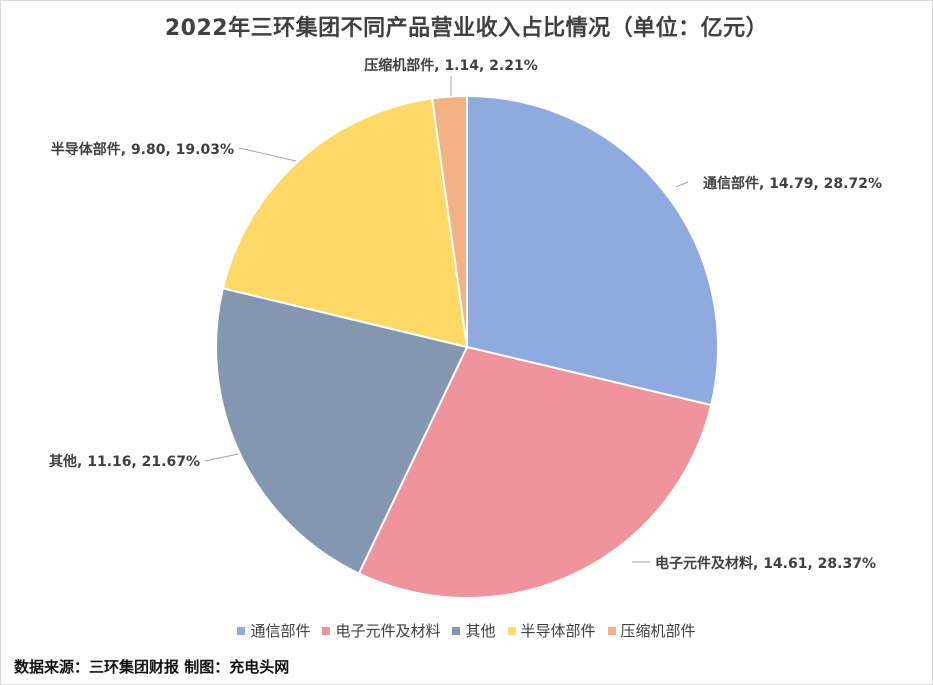 This screenshot has width=933, height=685. I want to click on legend-item-2: 电子元件及材料, so click(381, 630).